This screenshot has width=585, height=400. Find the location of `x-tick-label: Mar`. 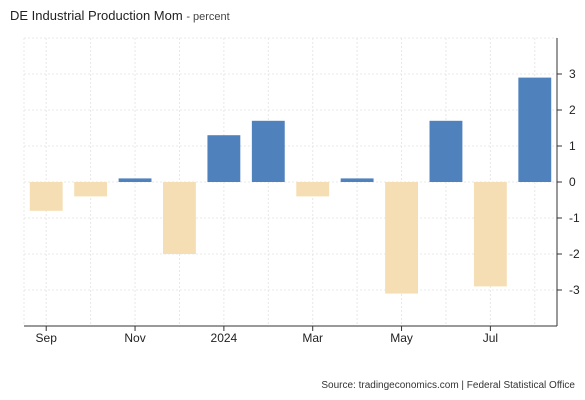

x-tick-label: Mar is located at coordinates (312, 338).